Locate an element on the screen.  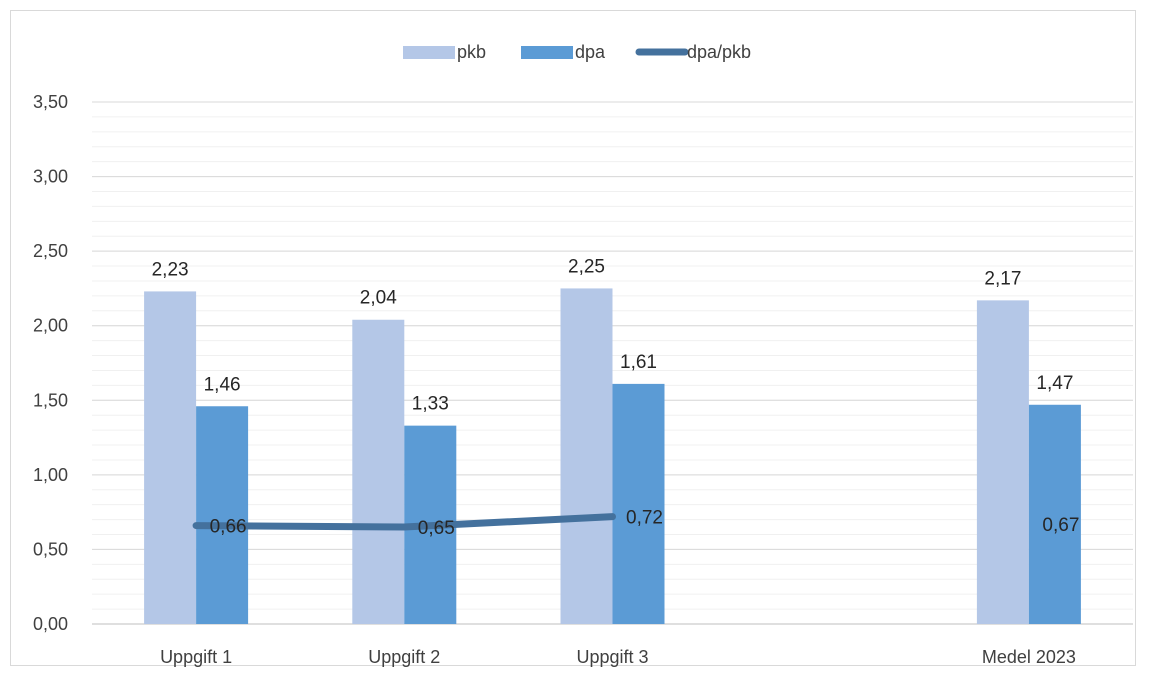
pkb-data-label: 2,23 is located at coordinates (170, 269).